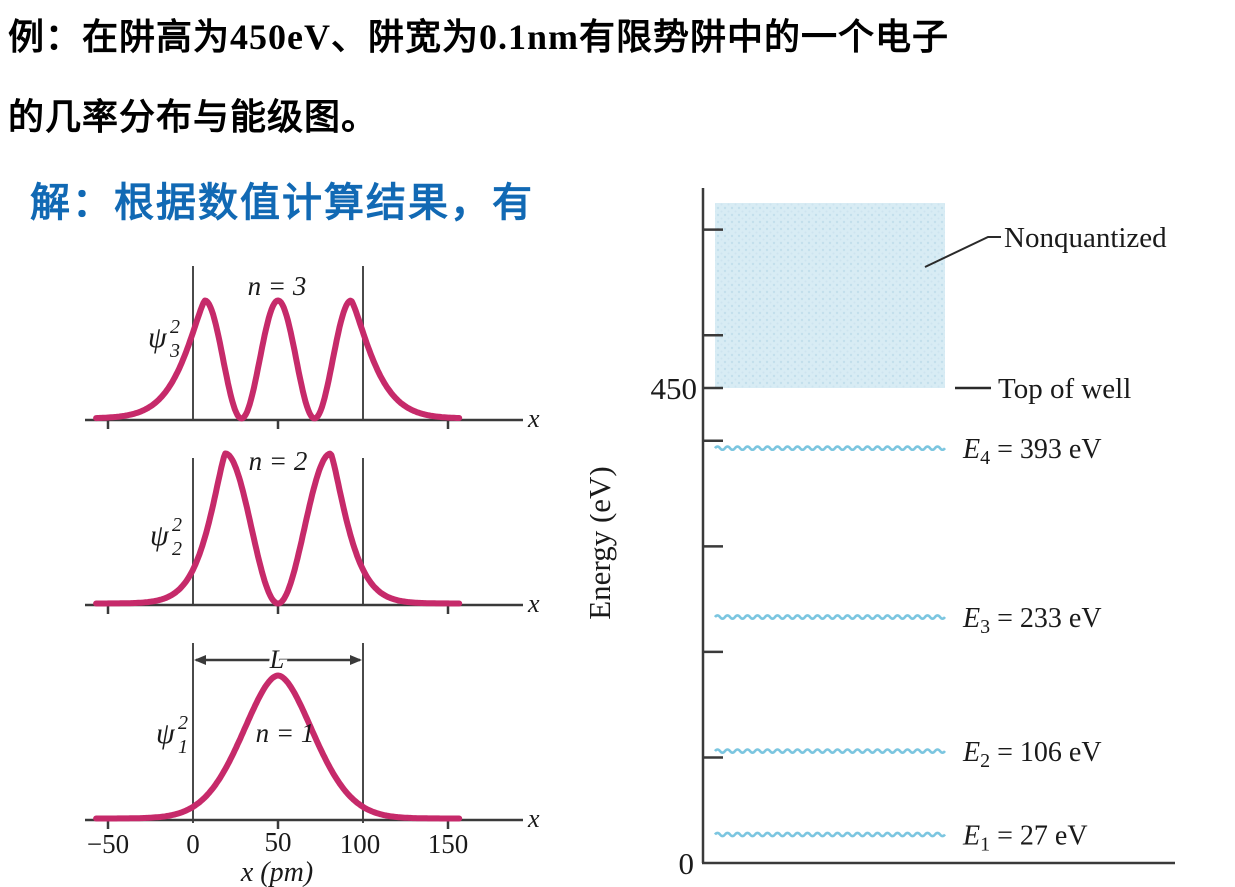 The width and height of the screenshot is (1235, 887). I want to click on psi3-squared-curve, so click(278, 359).